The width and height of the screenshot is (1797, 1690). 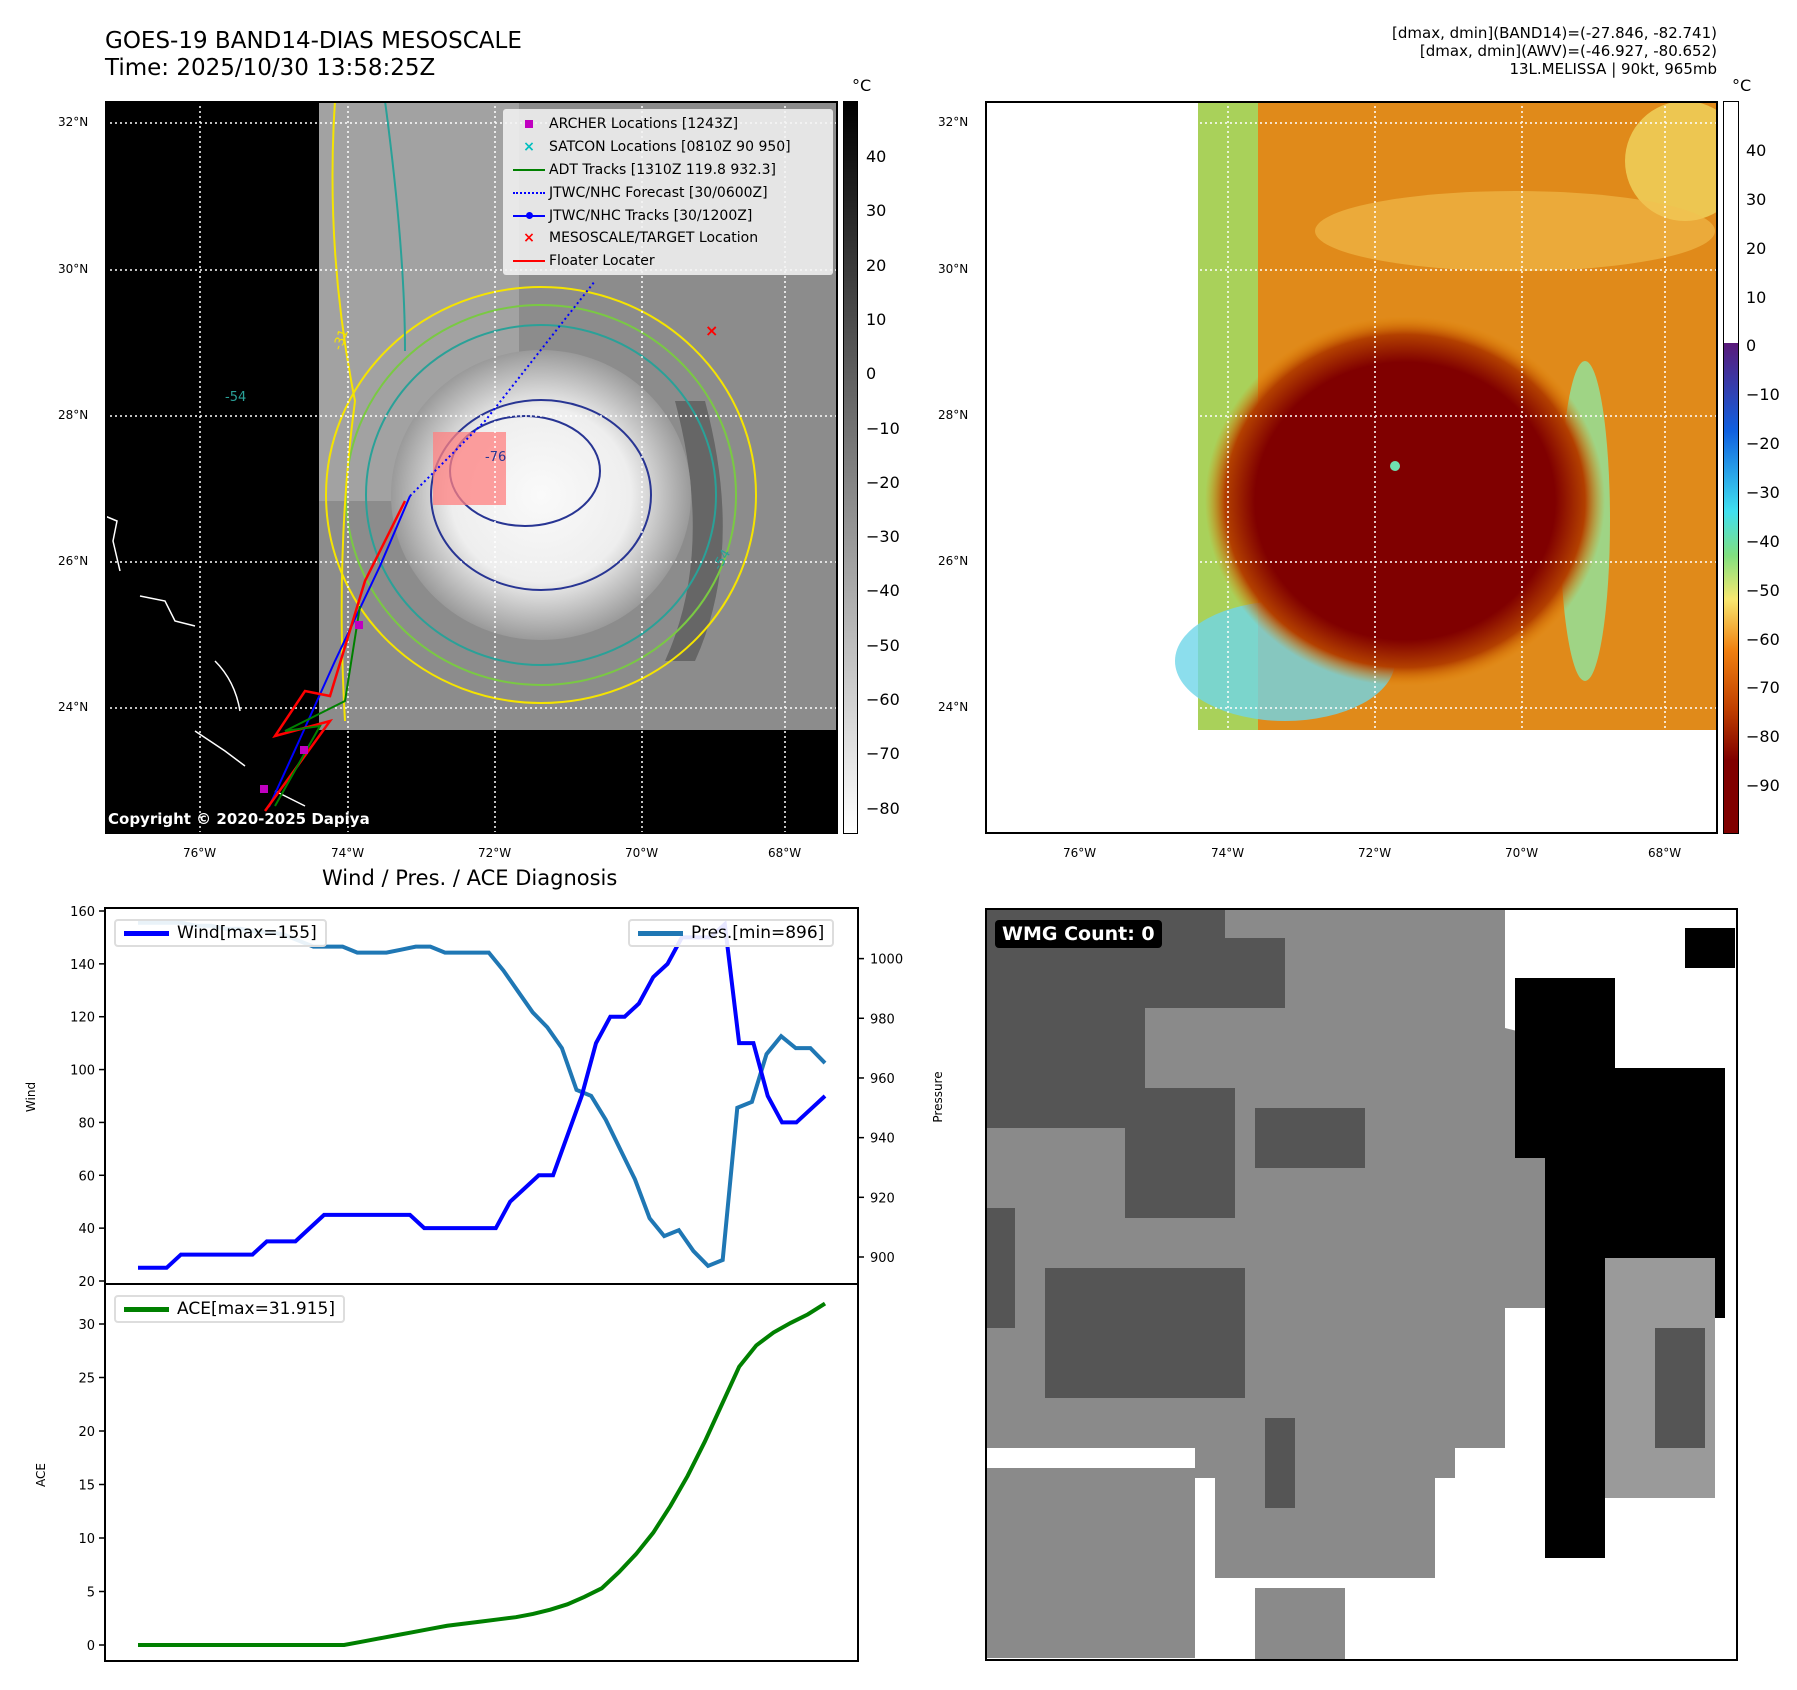 What do you see at coordinates (495, 457) in the screenshot?
I see `contour-label: -76` at bounding box center [495, 457].